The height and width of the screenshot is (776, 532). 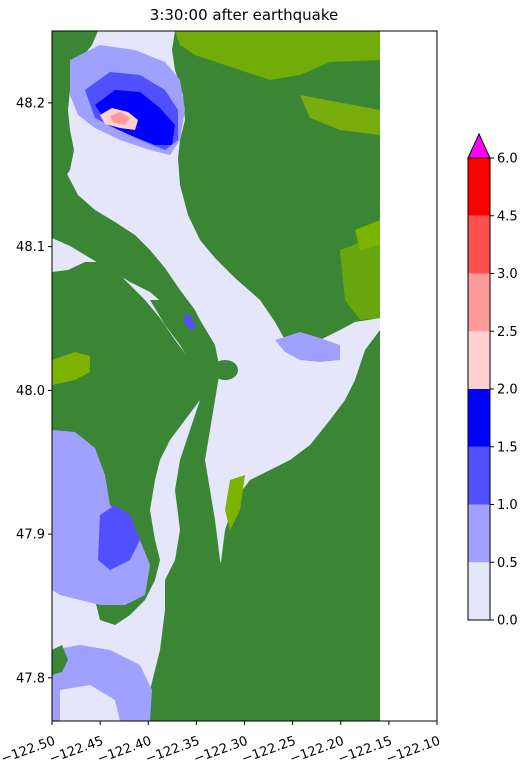 I want to click on x-tick-label: −122.20, so click(x=317, y=750).